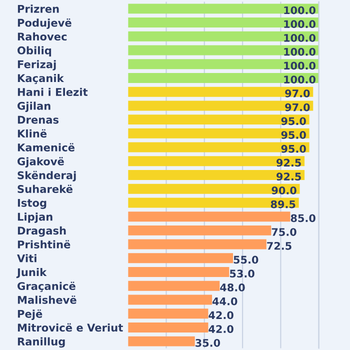 Image resolution: width=350 pixels, height=350 pixels. I want to click on y-tick-label: Mitrovicë e Veriut, so click(70, 327).